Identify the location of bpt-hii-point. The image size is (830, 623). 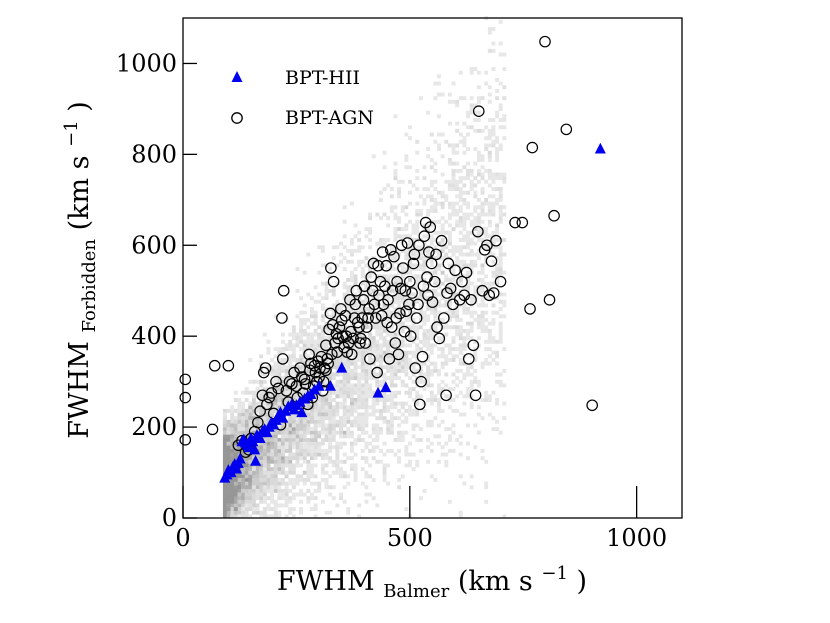
(255, 449).